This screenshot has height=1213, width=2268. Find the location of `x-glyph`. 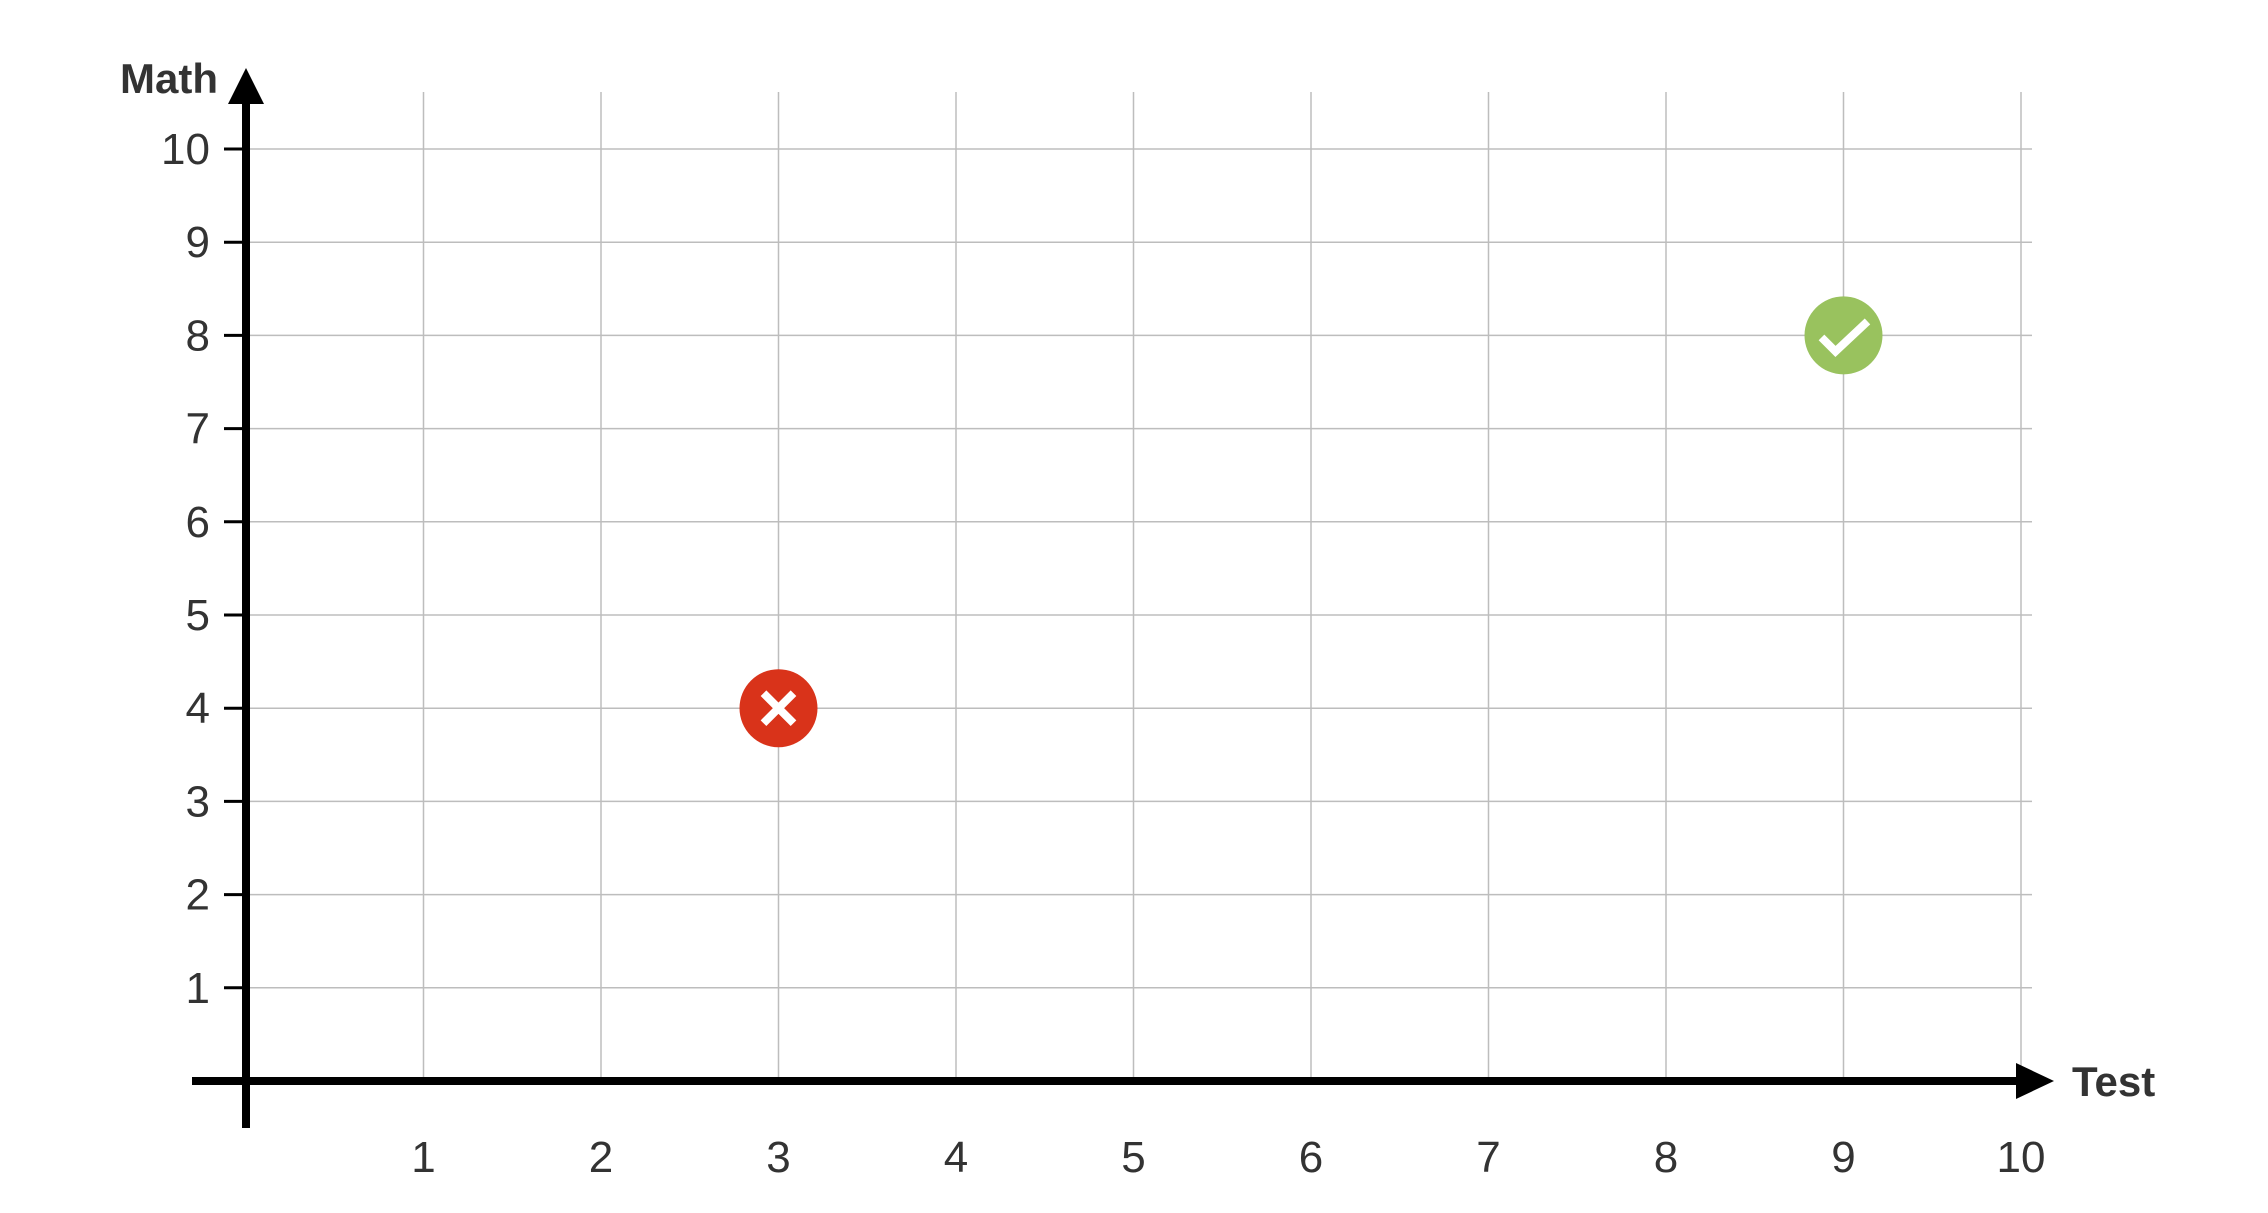

x-glyph is located at coordinates (778, 708).